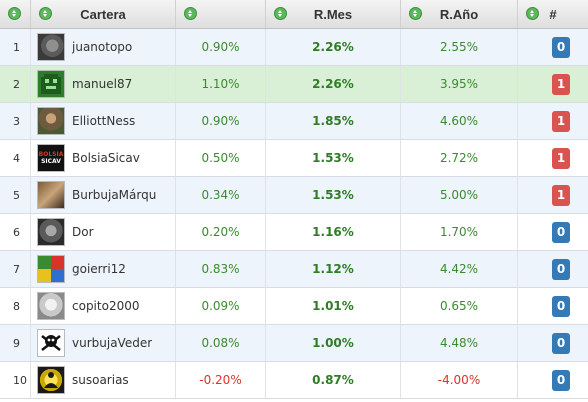 The height and width of the screenshot is (402, 588). I want to click on user-cell: BurbujaMárqu, so click(103, 195).